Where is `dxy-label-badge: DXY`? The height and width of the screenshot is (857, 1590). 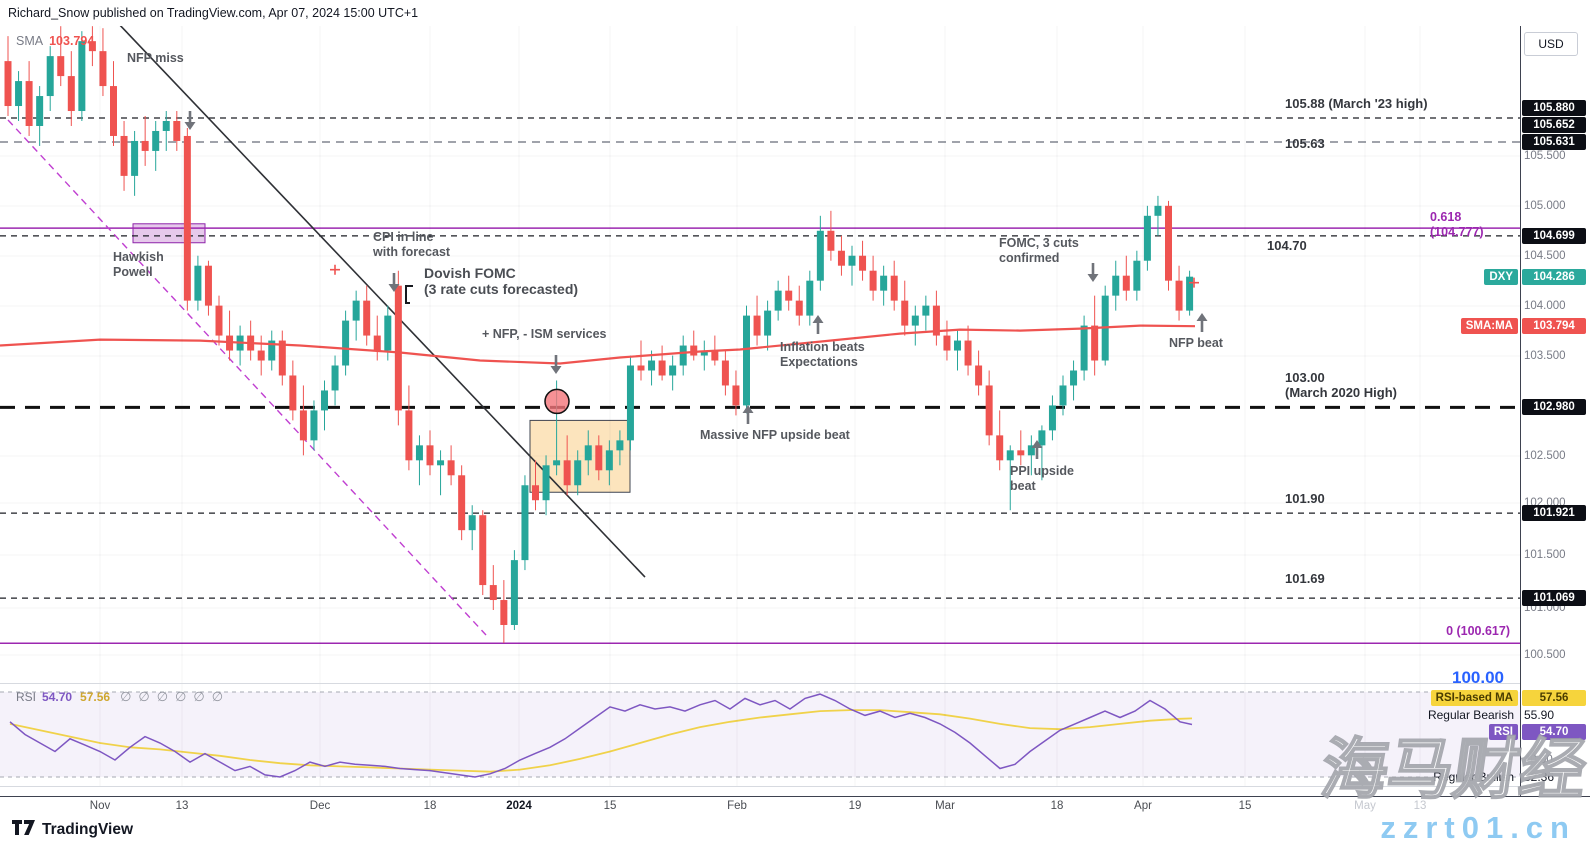 dxy-label-badge: DXY is located at coordinates (1501, 277).